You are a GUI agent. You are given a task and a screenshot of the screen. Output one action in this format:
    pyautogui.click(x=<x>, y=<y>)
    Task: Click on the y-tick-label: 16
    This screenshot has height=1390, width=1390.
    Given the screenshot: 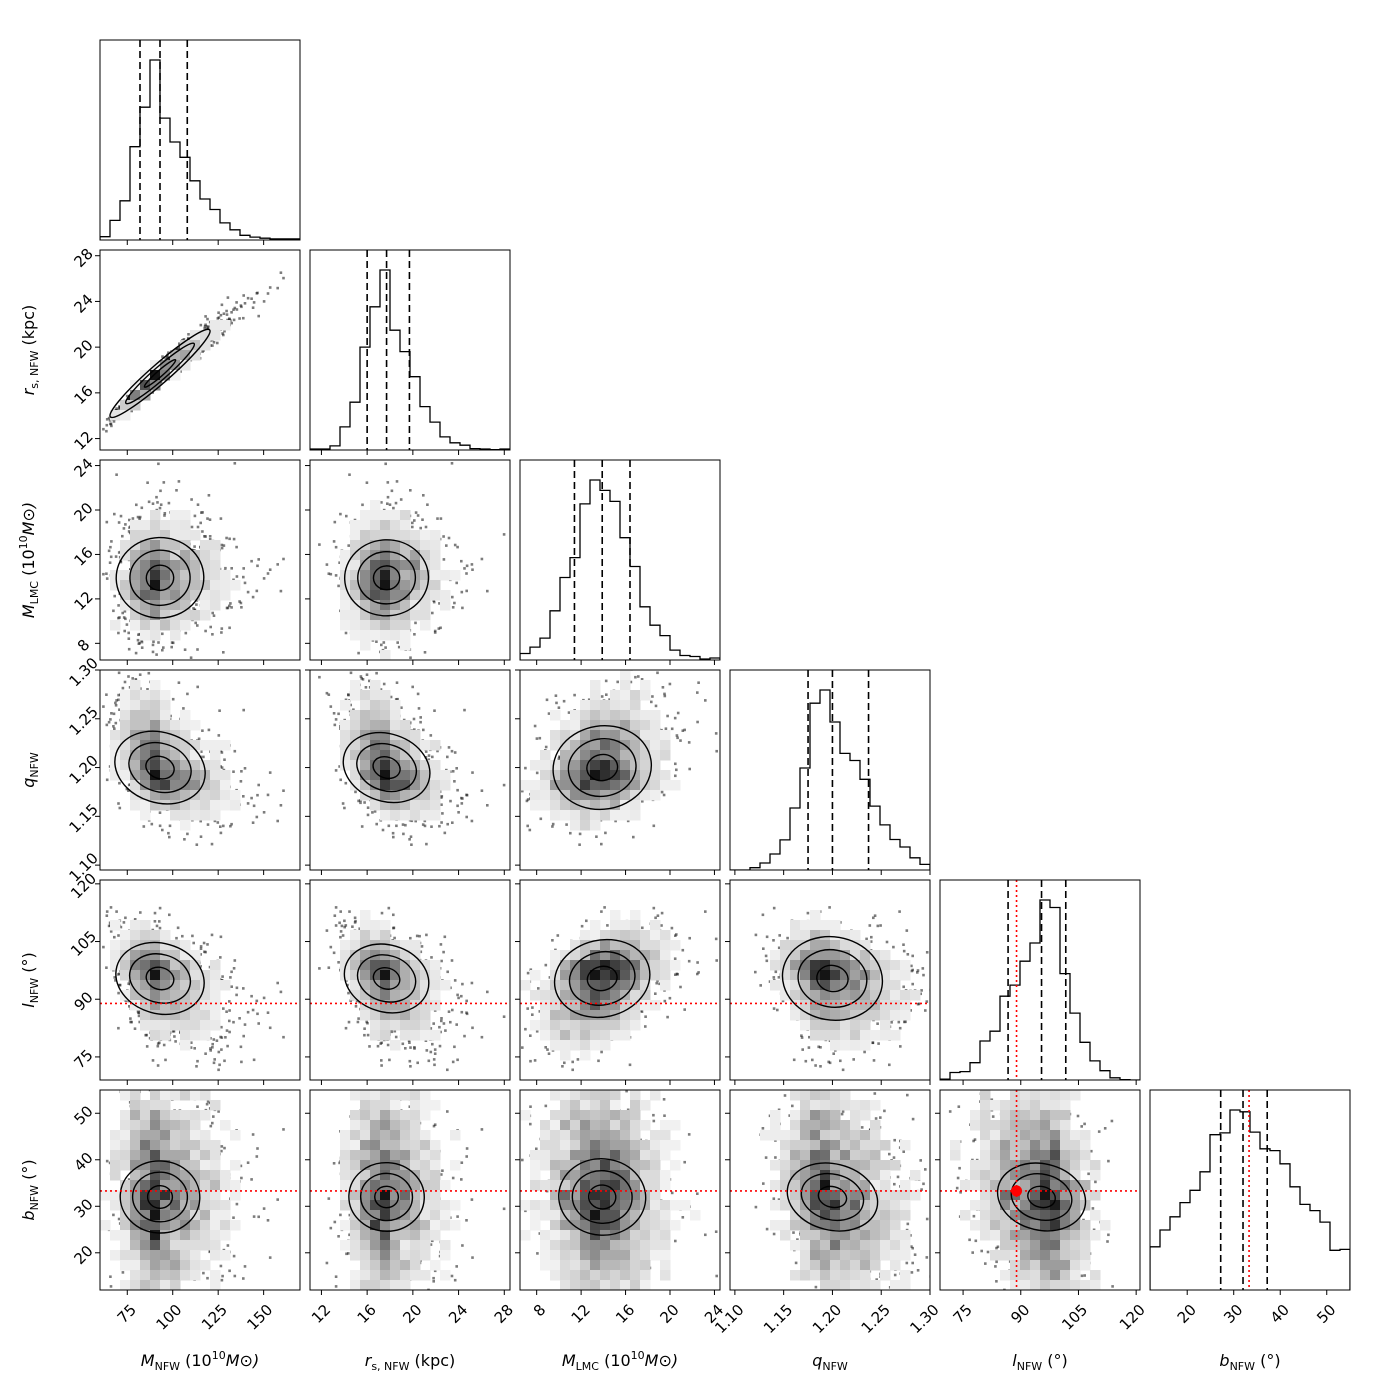 What is the action you would take?
    pyautogui.click(x=84, y=395)
    